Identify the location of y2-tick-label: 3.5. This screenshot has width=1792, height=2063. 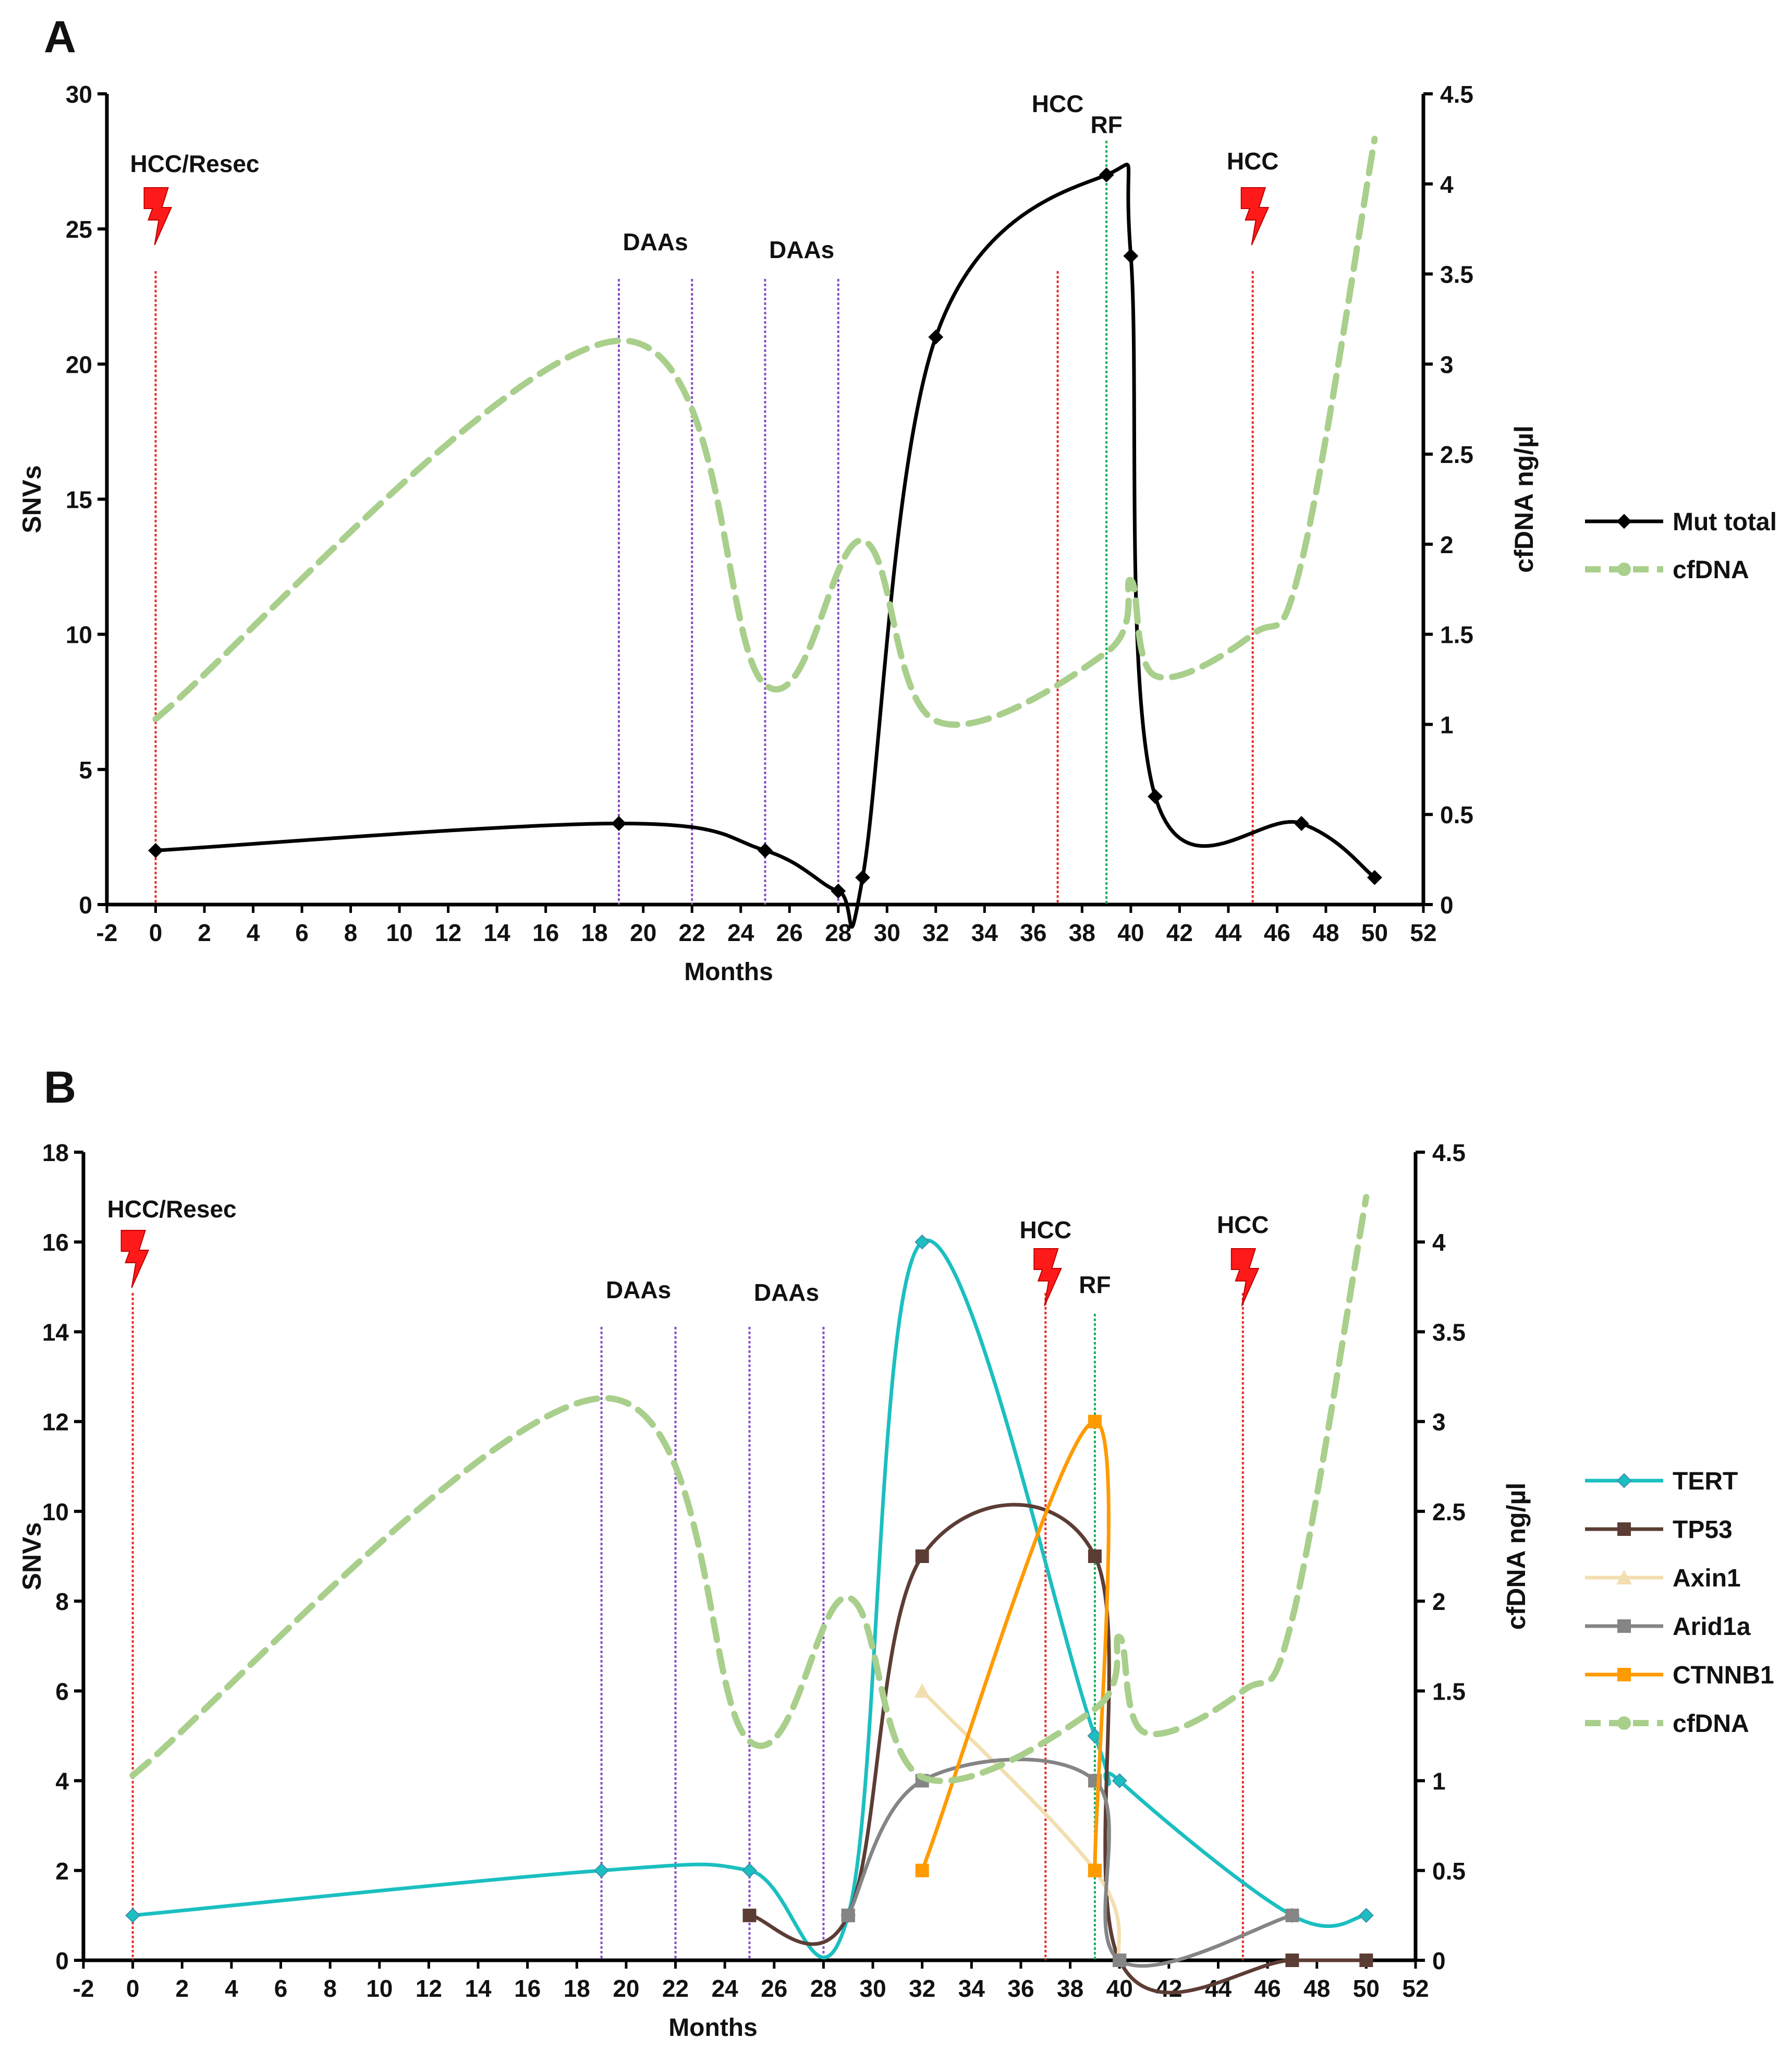
(1456, 275).